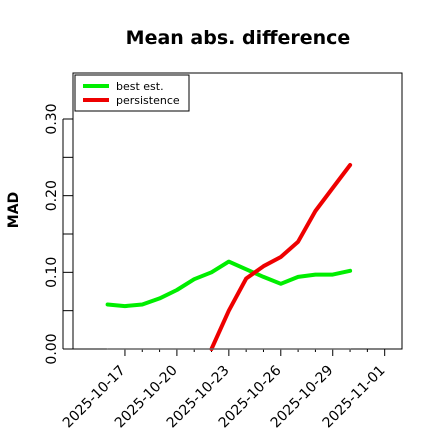 This screenshot has height=440, width=440. What do you see at coordinates (229, 284) in the screenshot?
I see `series-line-best-est-` at bounding box center [229, 284].